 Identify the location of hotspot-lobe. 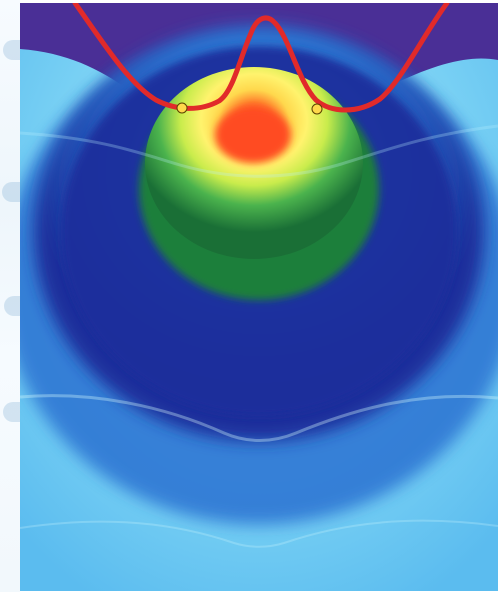
(254, 163).